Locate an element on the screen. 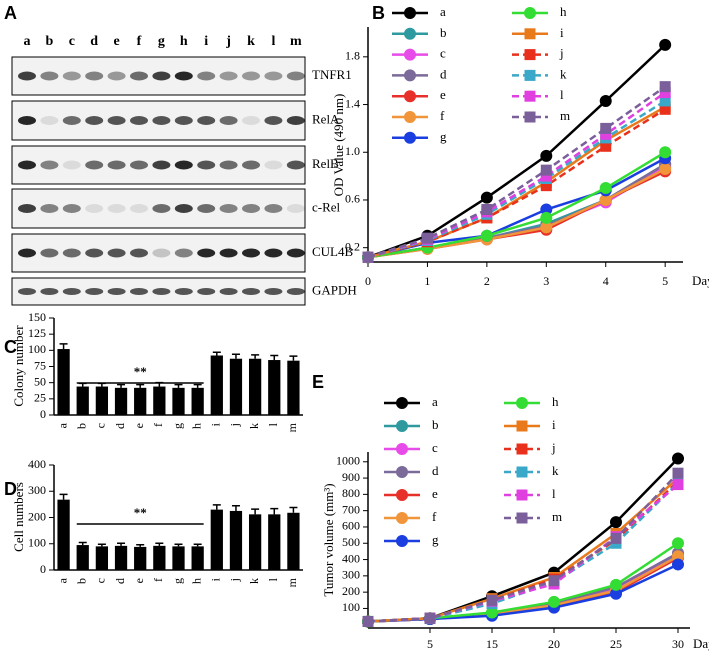 The image size is (709, 654). y-tick-label: 25 is located at coordinates (40, 398).